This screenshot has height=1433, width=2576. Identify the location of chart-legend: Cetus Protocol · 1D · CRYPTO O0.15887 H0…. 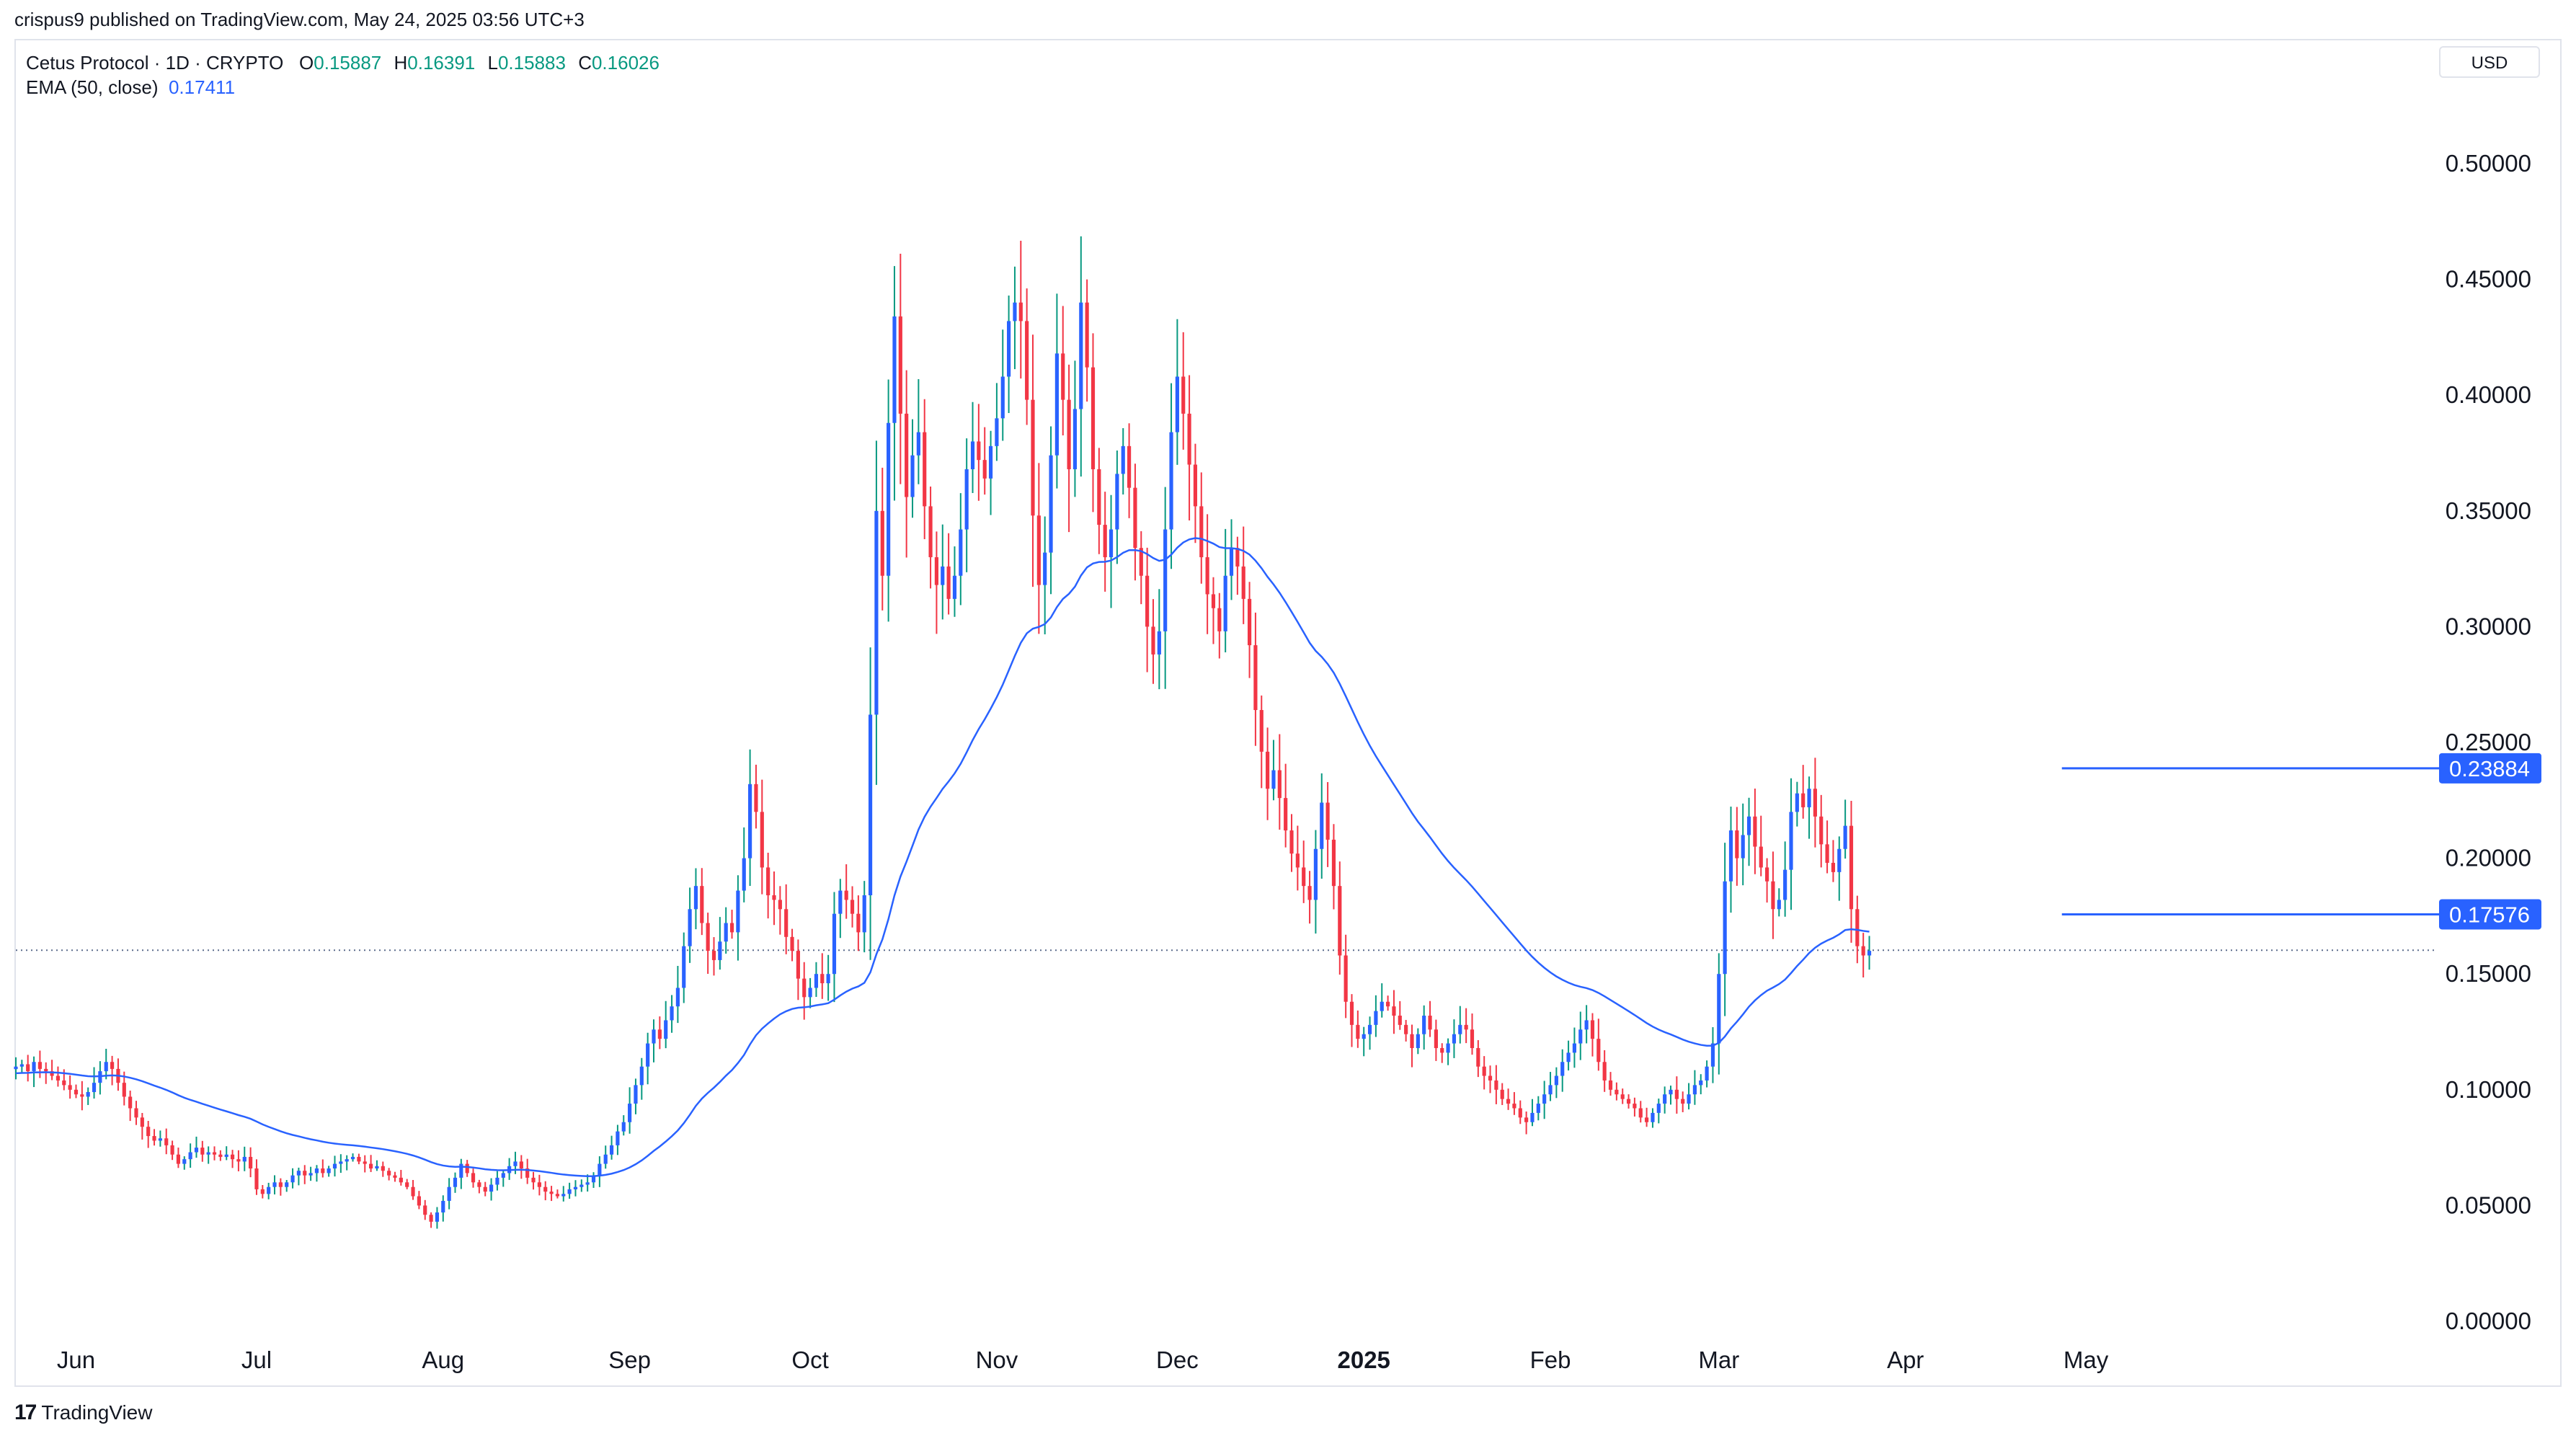
(346, 74).